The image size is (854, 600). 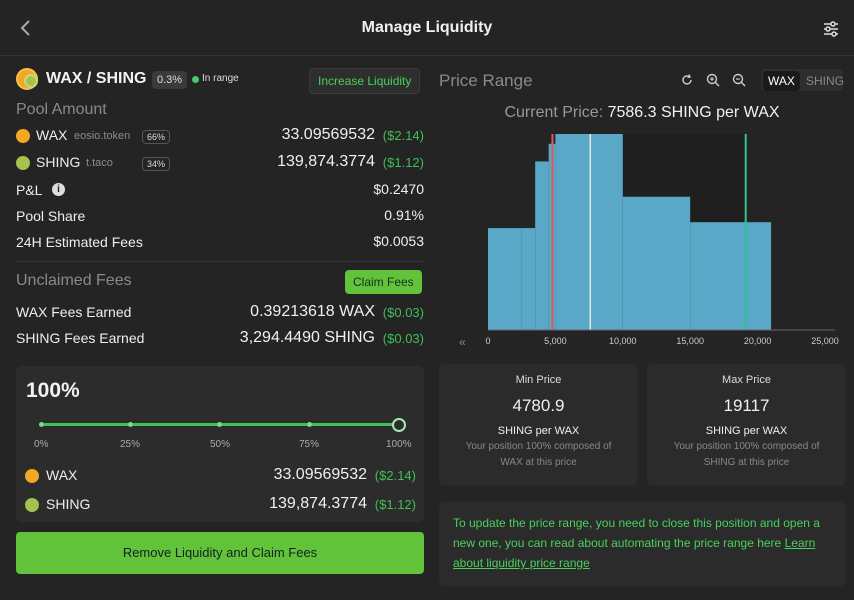 I want to click on remove-liquidity-button: Remove Liquidity and Claim Fees, so click(x=220, y=553).